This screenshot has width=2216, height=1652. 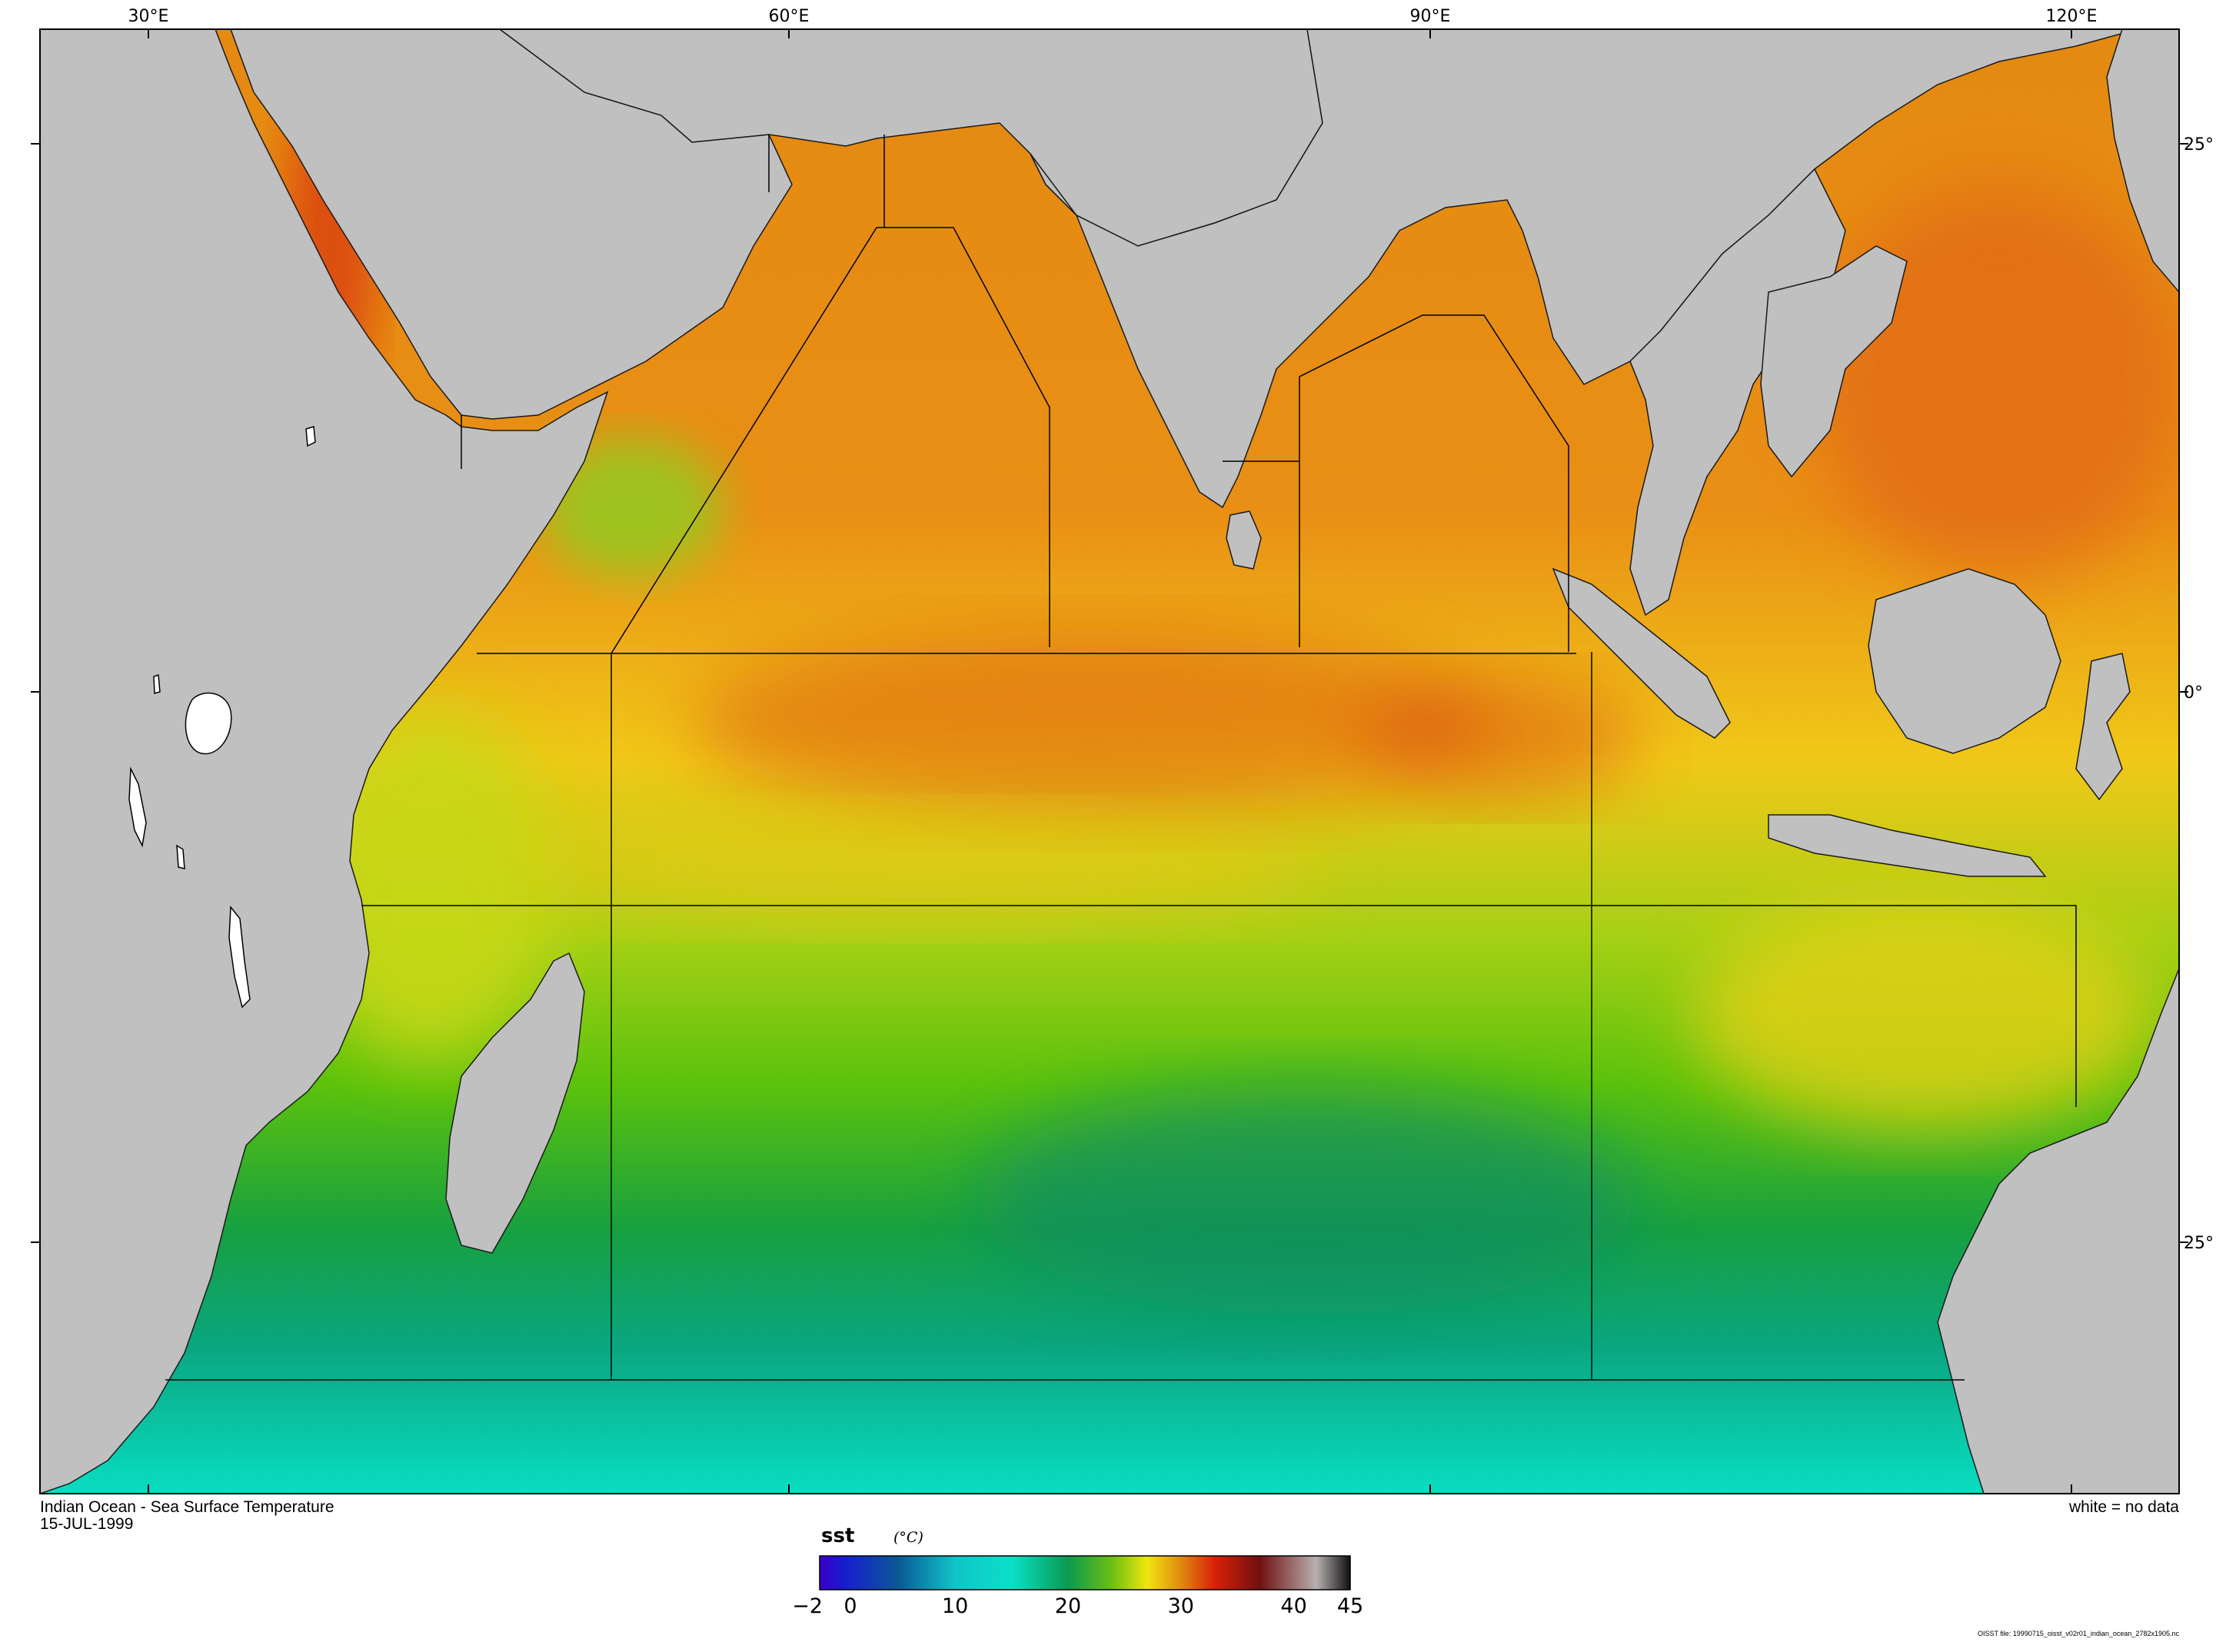 I want to click on latitude-labels: 25° 0° 25°, so click(x=2199, y=694).